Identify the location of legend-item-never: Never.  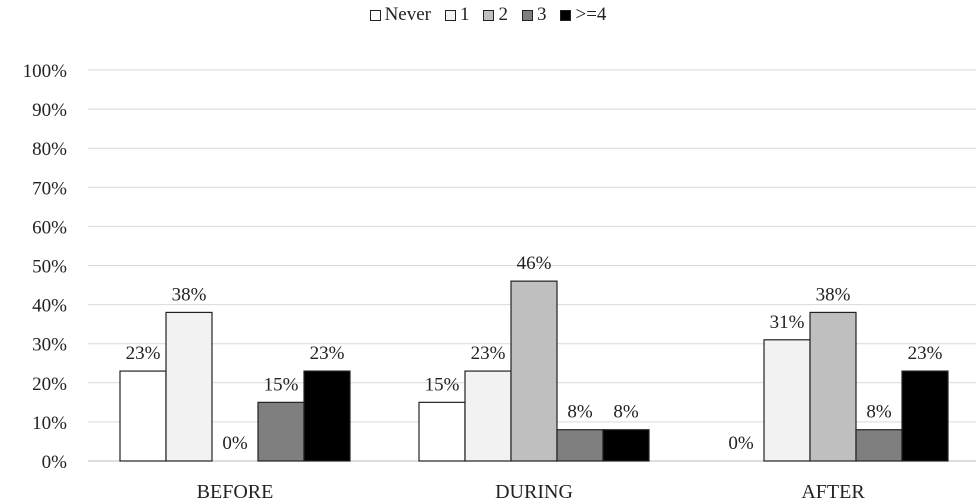
(400, 15).